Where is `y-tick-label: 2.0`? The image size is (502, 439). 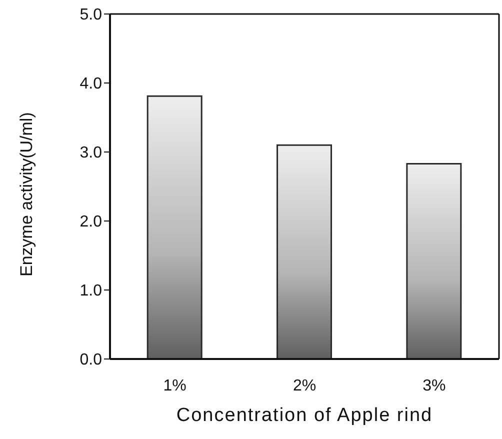
y-tick-label: 2.0 is located at coordinates (91, 222).